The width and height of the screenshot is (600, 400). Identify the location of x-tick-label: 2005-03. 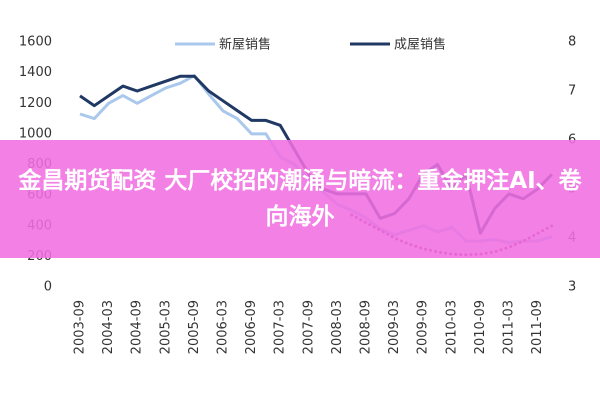
(165, 327).